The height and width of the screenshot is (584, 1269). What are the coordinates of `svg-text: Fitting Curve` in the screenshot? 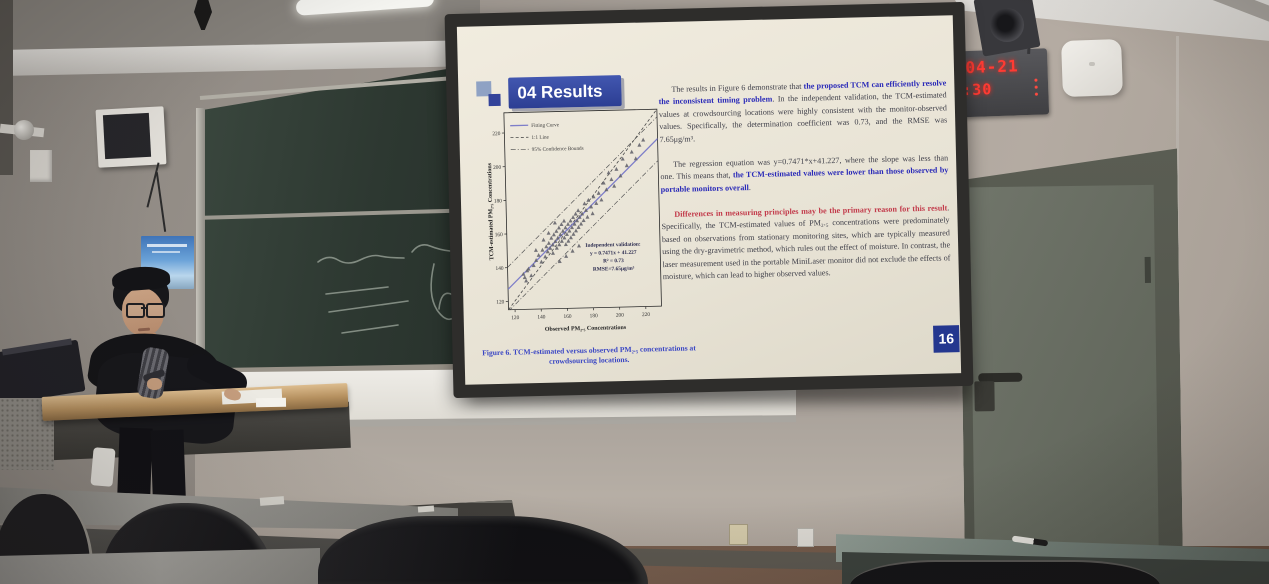 It's located at (545, 125).